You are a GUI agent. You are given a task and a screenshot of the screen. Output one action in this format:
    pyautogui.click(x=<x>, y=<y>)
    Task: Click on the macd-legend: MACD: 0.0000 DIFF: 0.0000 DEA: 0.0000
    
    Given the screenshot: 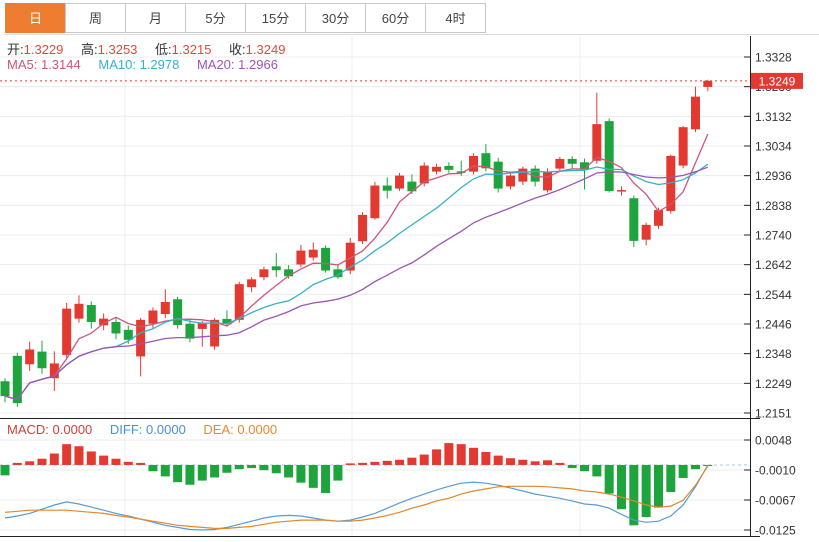 What is the action you would take?
    pyautogui.click(x=149, y=429)
    